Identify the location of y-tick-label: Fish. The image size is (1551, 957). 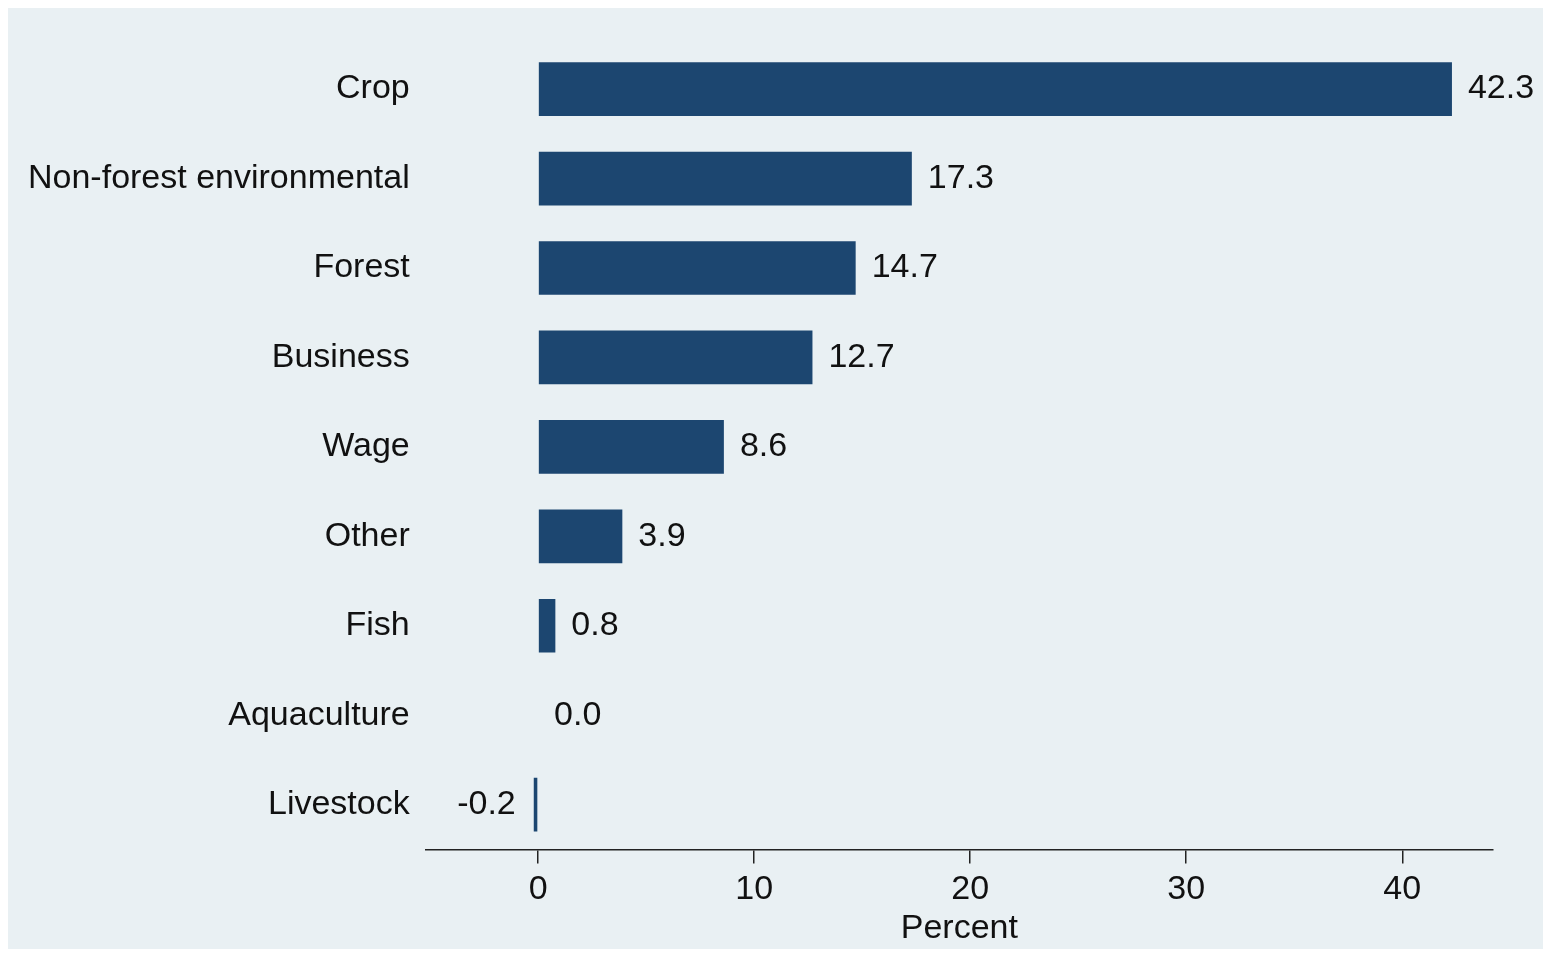
(377, 623).